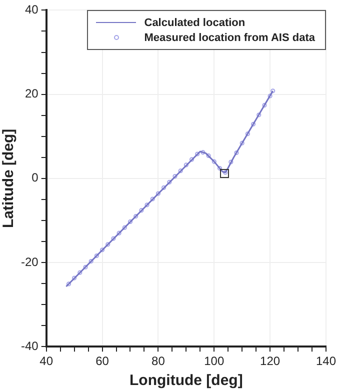 The width and height of the screenshot is (339, 390). I want to click on y-tick-label: -20, so click(30, 261).